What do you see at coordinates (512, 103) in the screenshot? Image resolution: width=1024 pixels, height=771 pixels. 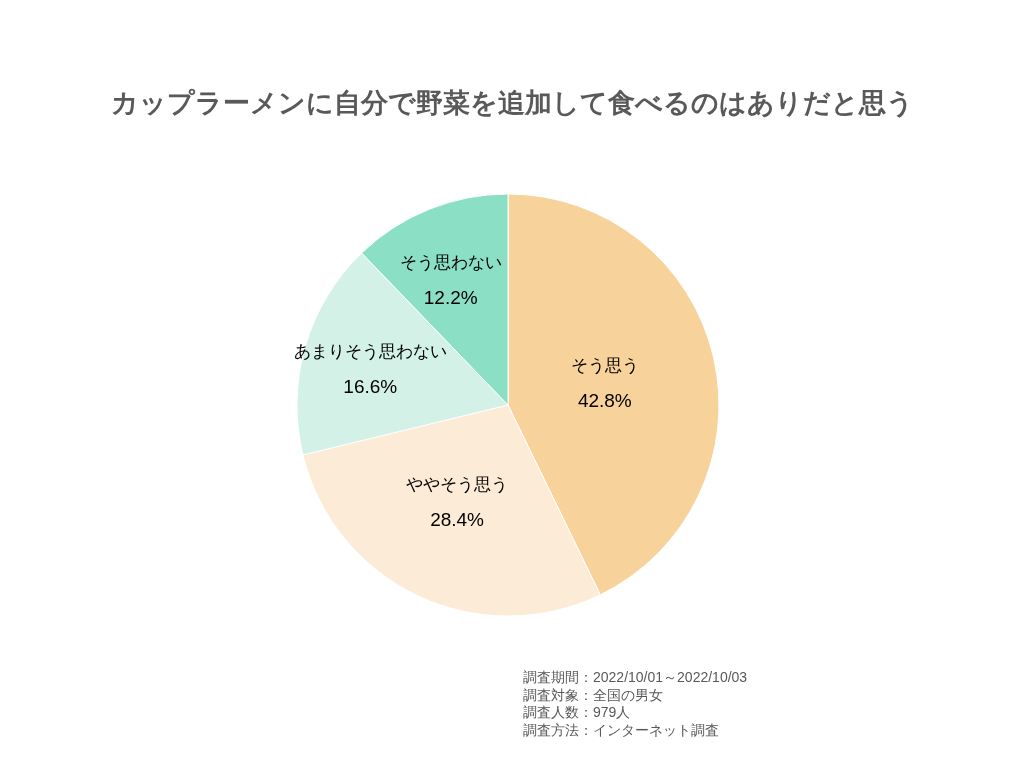 I see `title: カップラーメンに自分で野菜を追加して食べるのはありだと思う` at bounding box center [512, 103].